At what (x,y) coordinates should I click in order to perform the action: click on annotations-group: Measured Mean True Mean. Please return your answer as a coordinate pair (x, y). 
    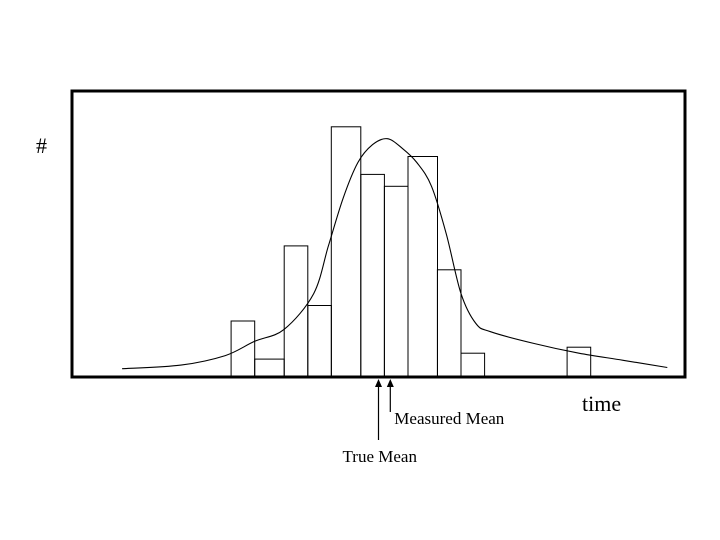
    Looking at the image, I should click on (424, 422).